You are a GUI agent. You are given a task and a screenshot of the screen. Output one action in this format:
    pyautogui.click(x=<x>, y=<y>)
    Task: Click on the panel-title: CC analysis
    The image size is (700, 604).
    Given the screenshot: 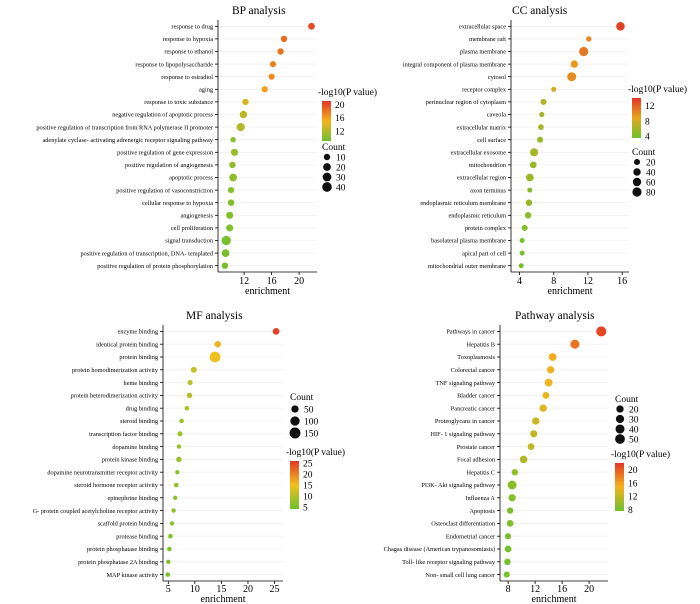 What is the action you would take?
    pyautogui.click(x=540, y=11)
    